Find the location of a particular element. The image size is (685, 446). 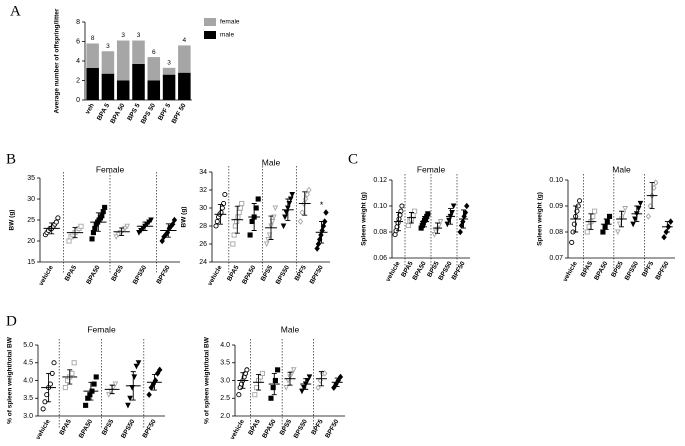

x-tick-label: BPF 50 is located at coordinates (178, 113).